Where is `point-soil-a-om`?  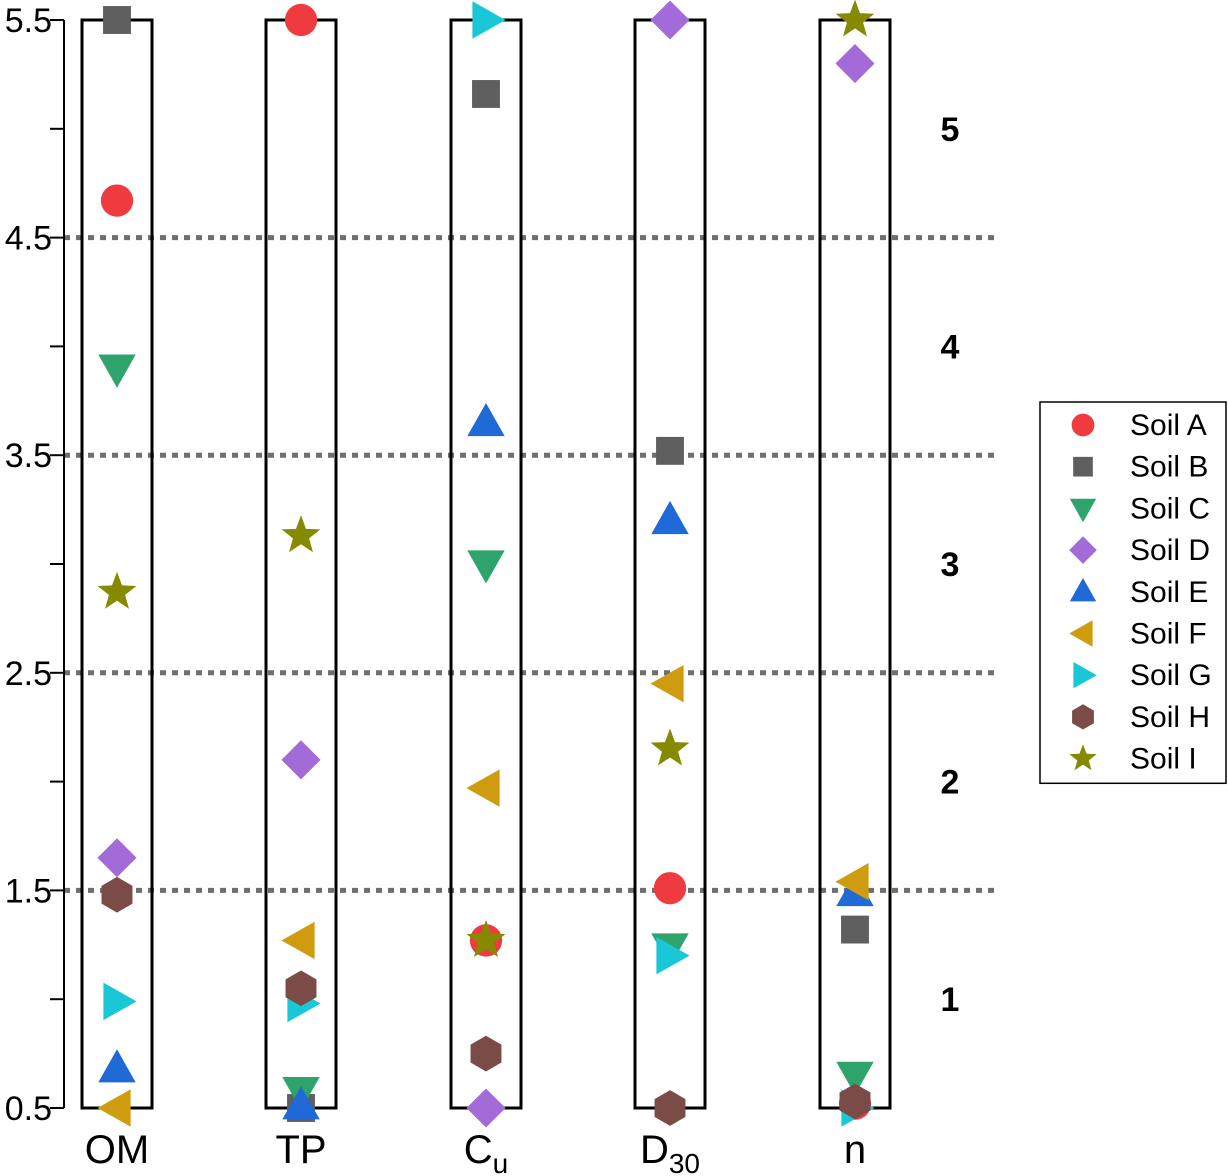
point-soil-a-om is located at coordinates (117, 200).